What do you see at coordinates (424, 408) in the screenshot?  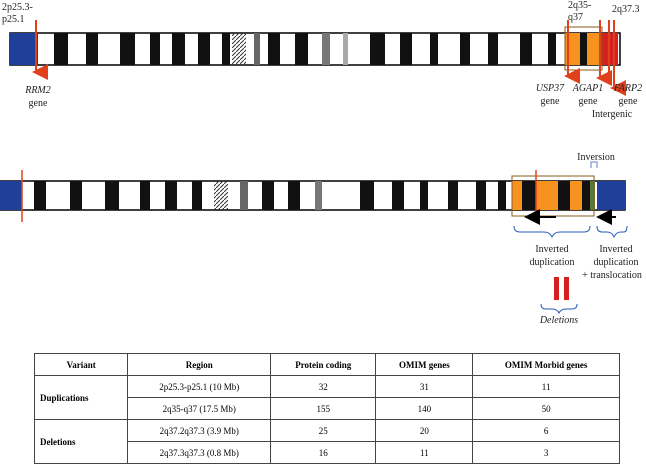 I see `table-cell: 140` at bounding box center [424, 408].